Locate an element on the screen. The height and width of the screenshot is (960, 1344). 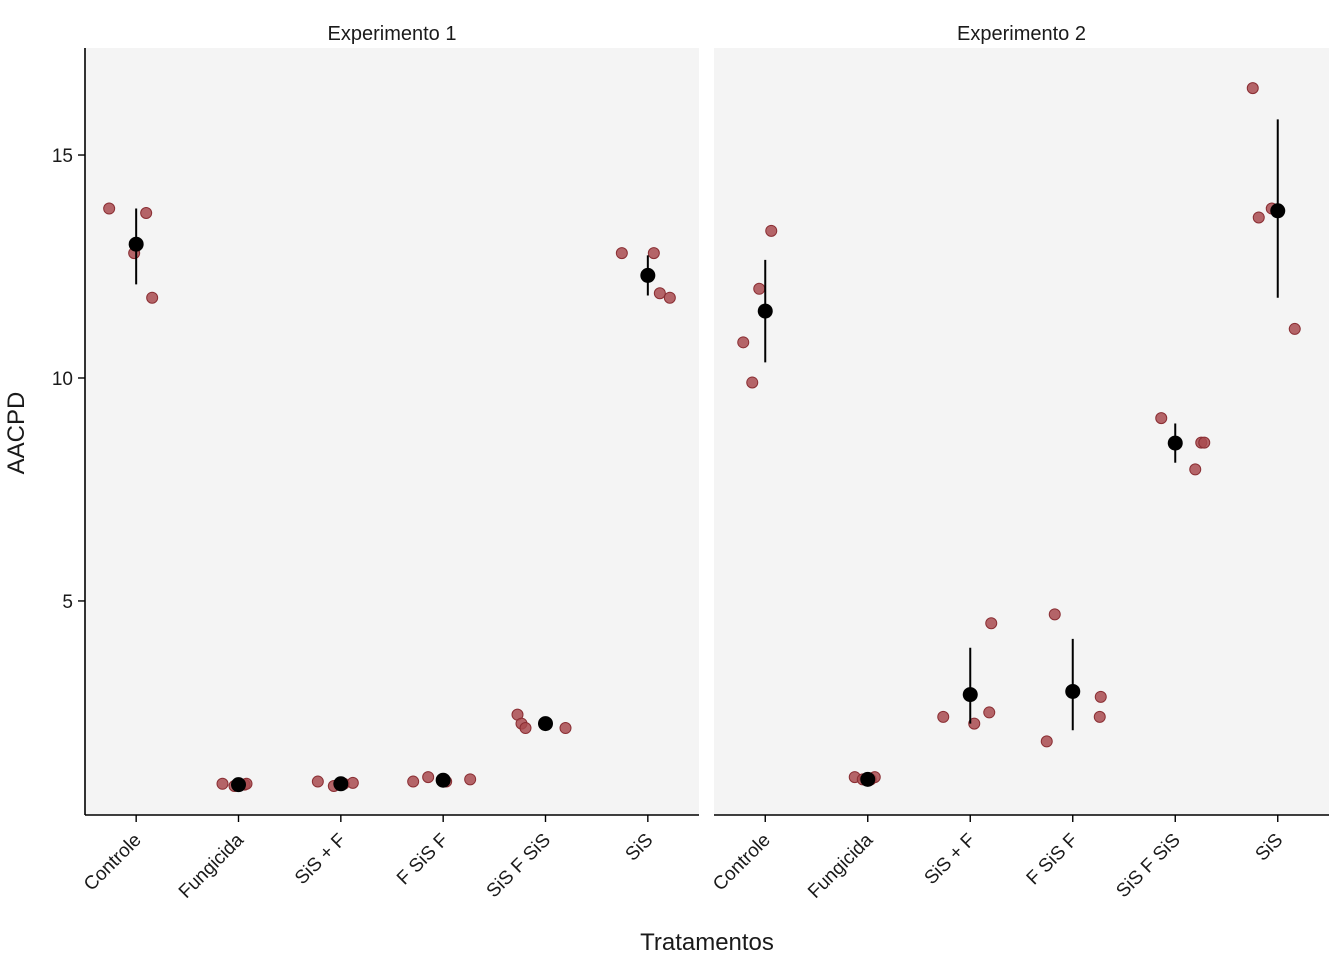
y-axis-title: AACPD is located at coordinates (16, 433).